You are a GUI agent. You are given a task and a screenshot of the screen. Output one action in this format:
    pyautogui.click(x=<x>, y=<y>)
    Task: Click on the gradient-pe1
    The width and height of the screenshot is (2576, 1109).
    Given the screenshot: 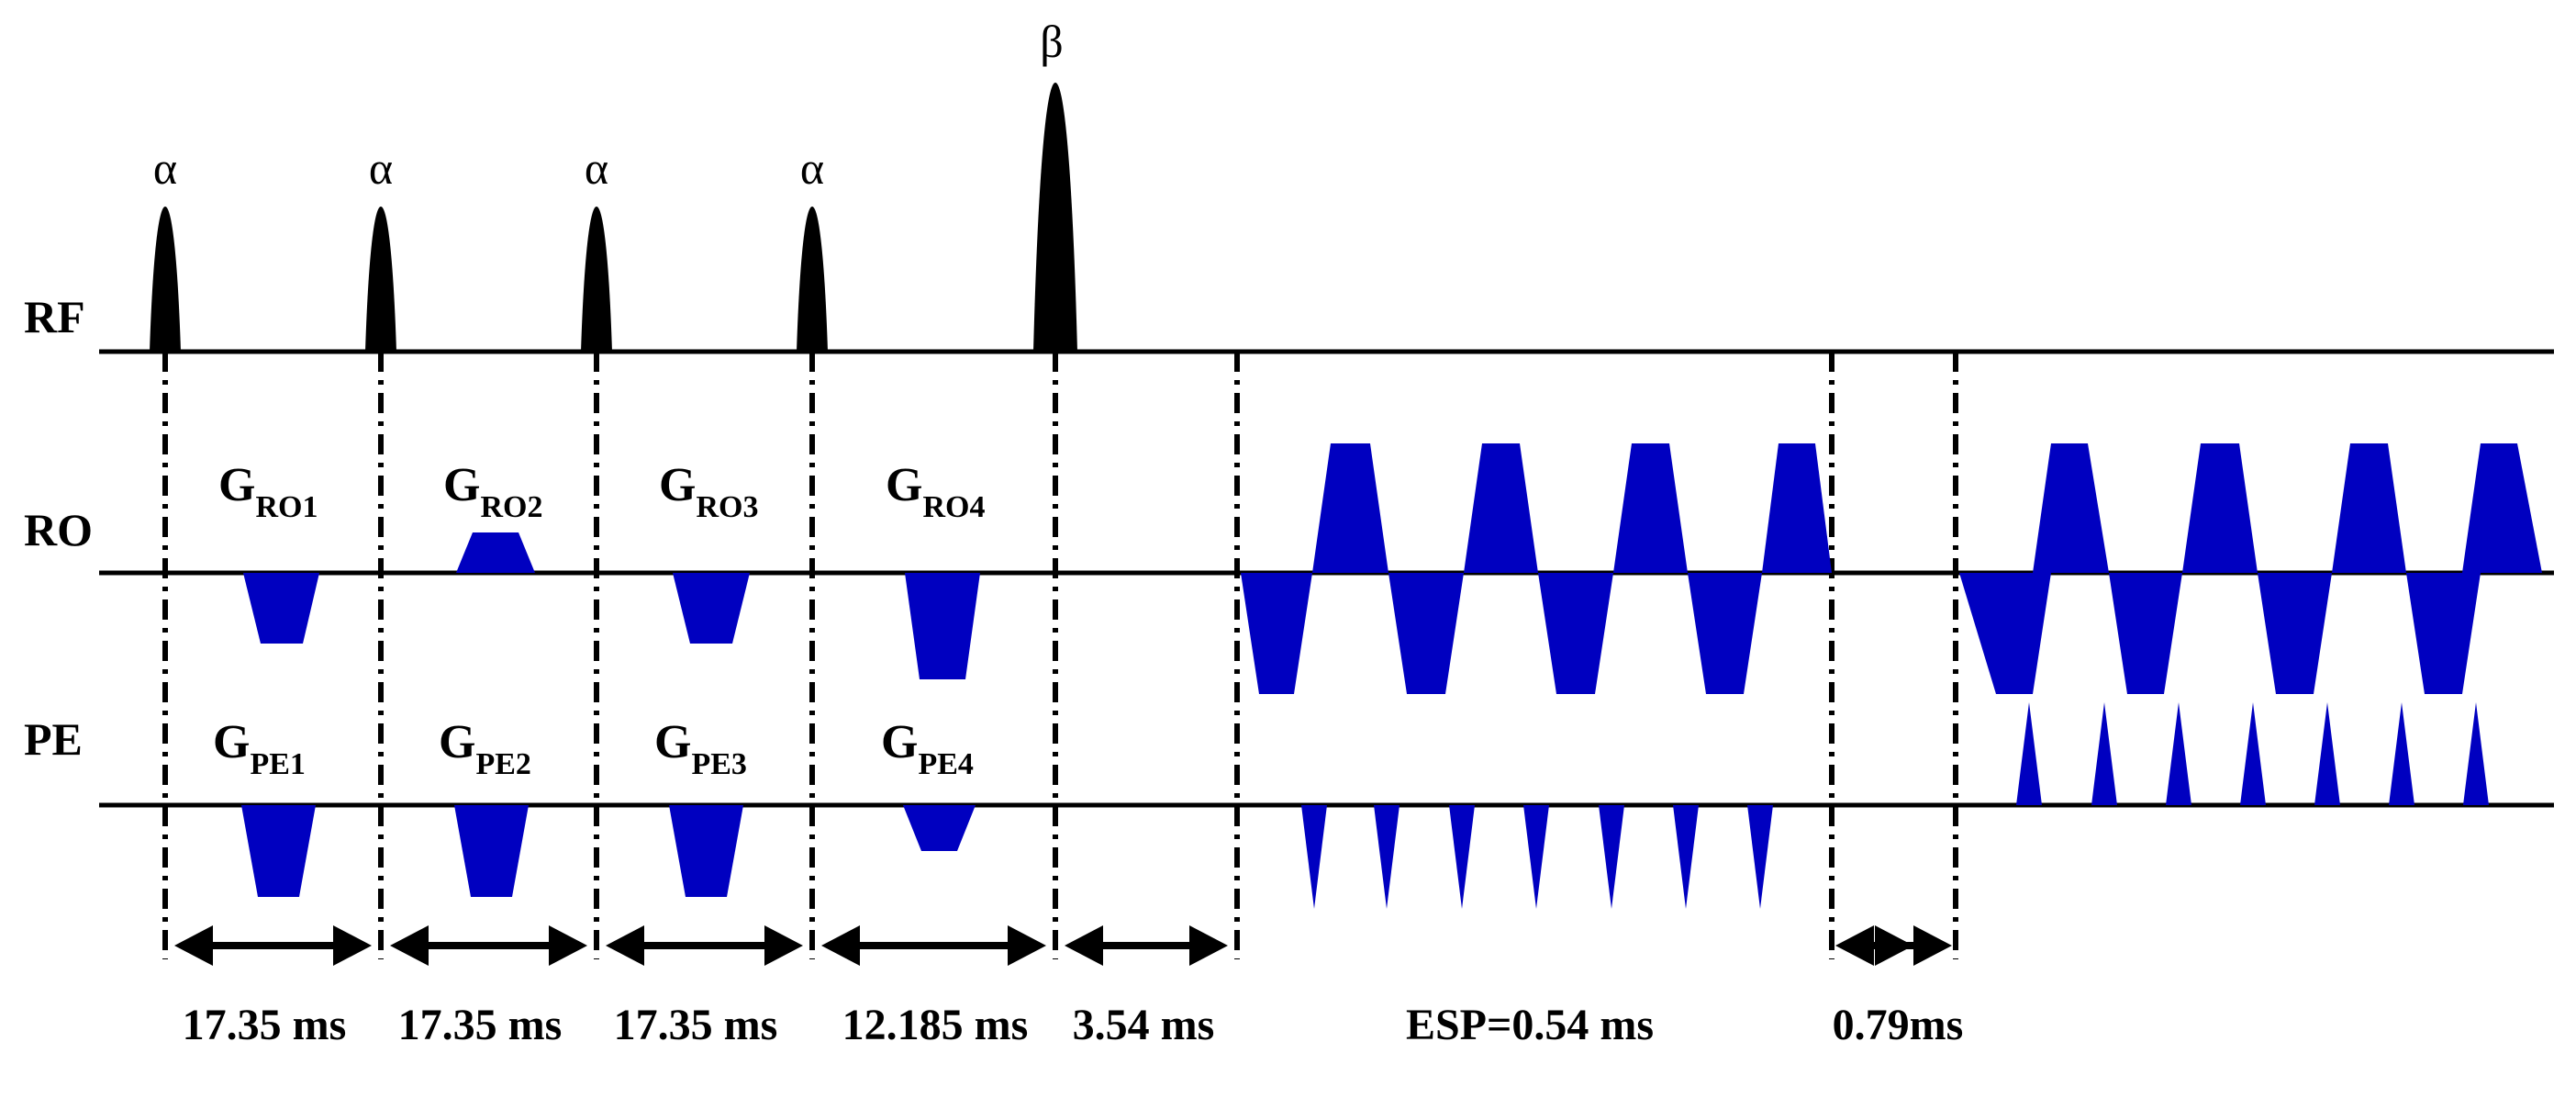 What is the action you would take?
    pyautogui.click(x=278, y=851)
    